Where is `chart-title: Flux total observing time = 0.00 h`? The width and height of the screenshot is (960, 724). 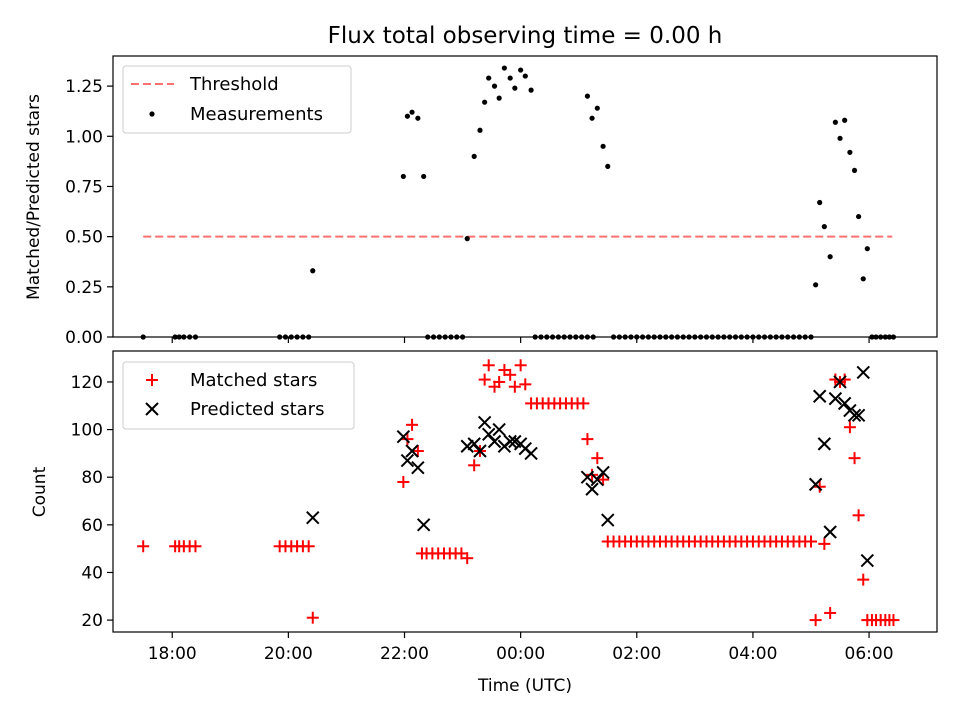
chart-title: Flux total observing time = 0.00 h is located at coordinates (525, 36).